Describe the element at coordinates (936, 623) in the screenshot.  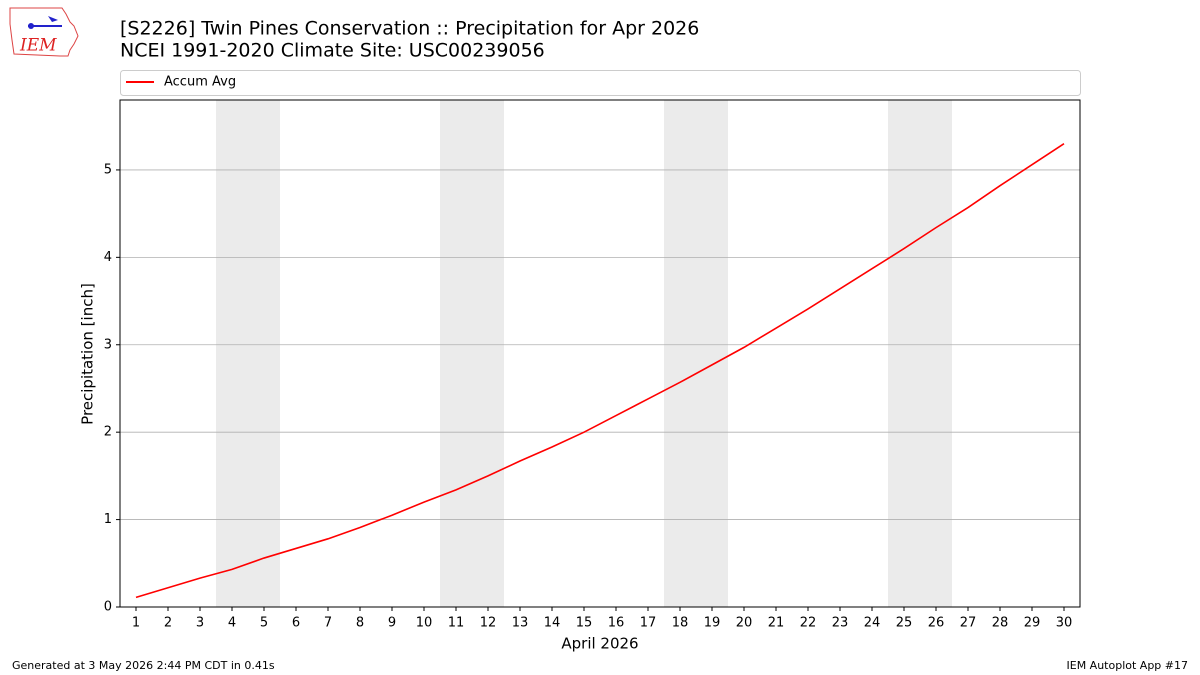
I see `x-tick-label: 26` at that location.